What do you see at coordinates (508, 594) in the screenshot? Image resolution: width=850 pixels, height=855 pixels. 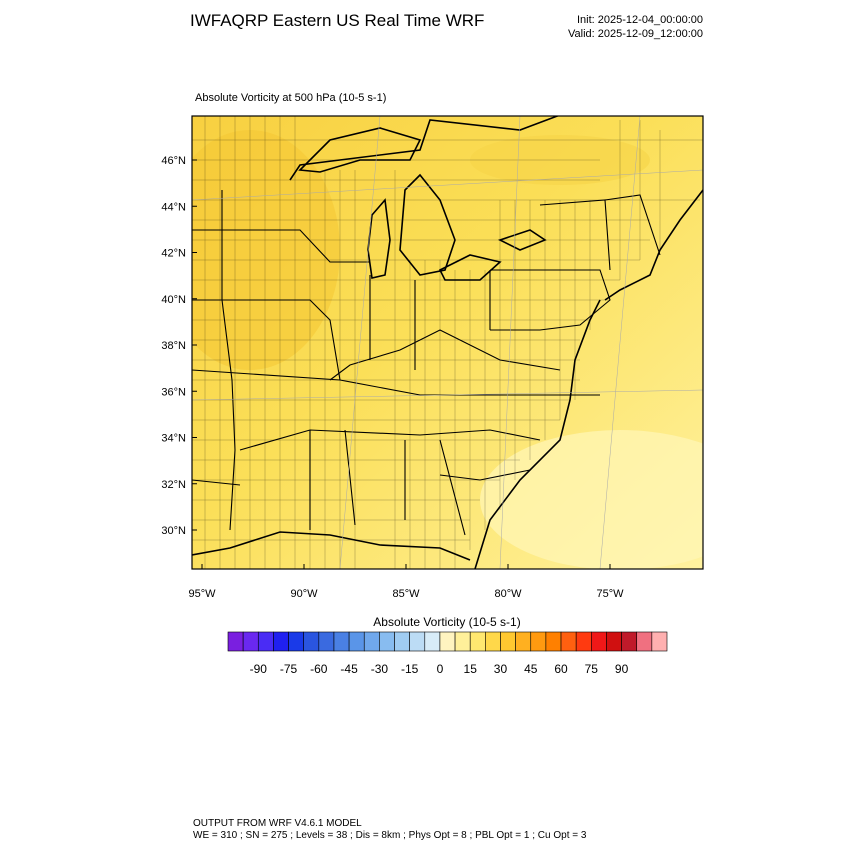 I see `lon-label: 80°W` at bounding box center [508, 594].